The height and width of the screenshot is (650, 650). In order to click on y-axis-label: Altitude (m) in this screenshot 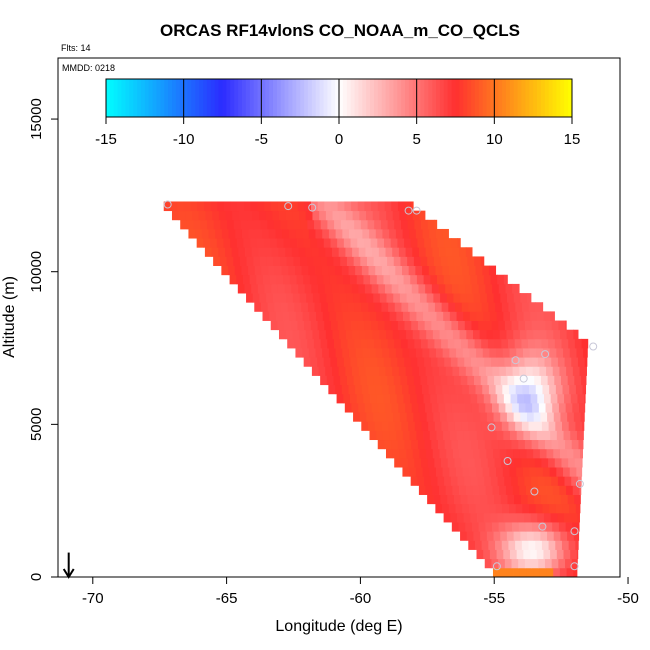, I will do `click(9, 317)`.